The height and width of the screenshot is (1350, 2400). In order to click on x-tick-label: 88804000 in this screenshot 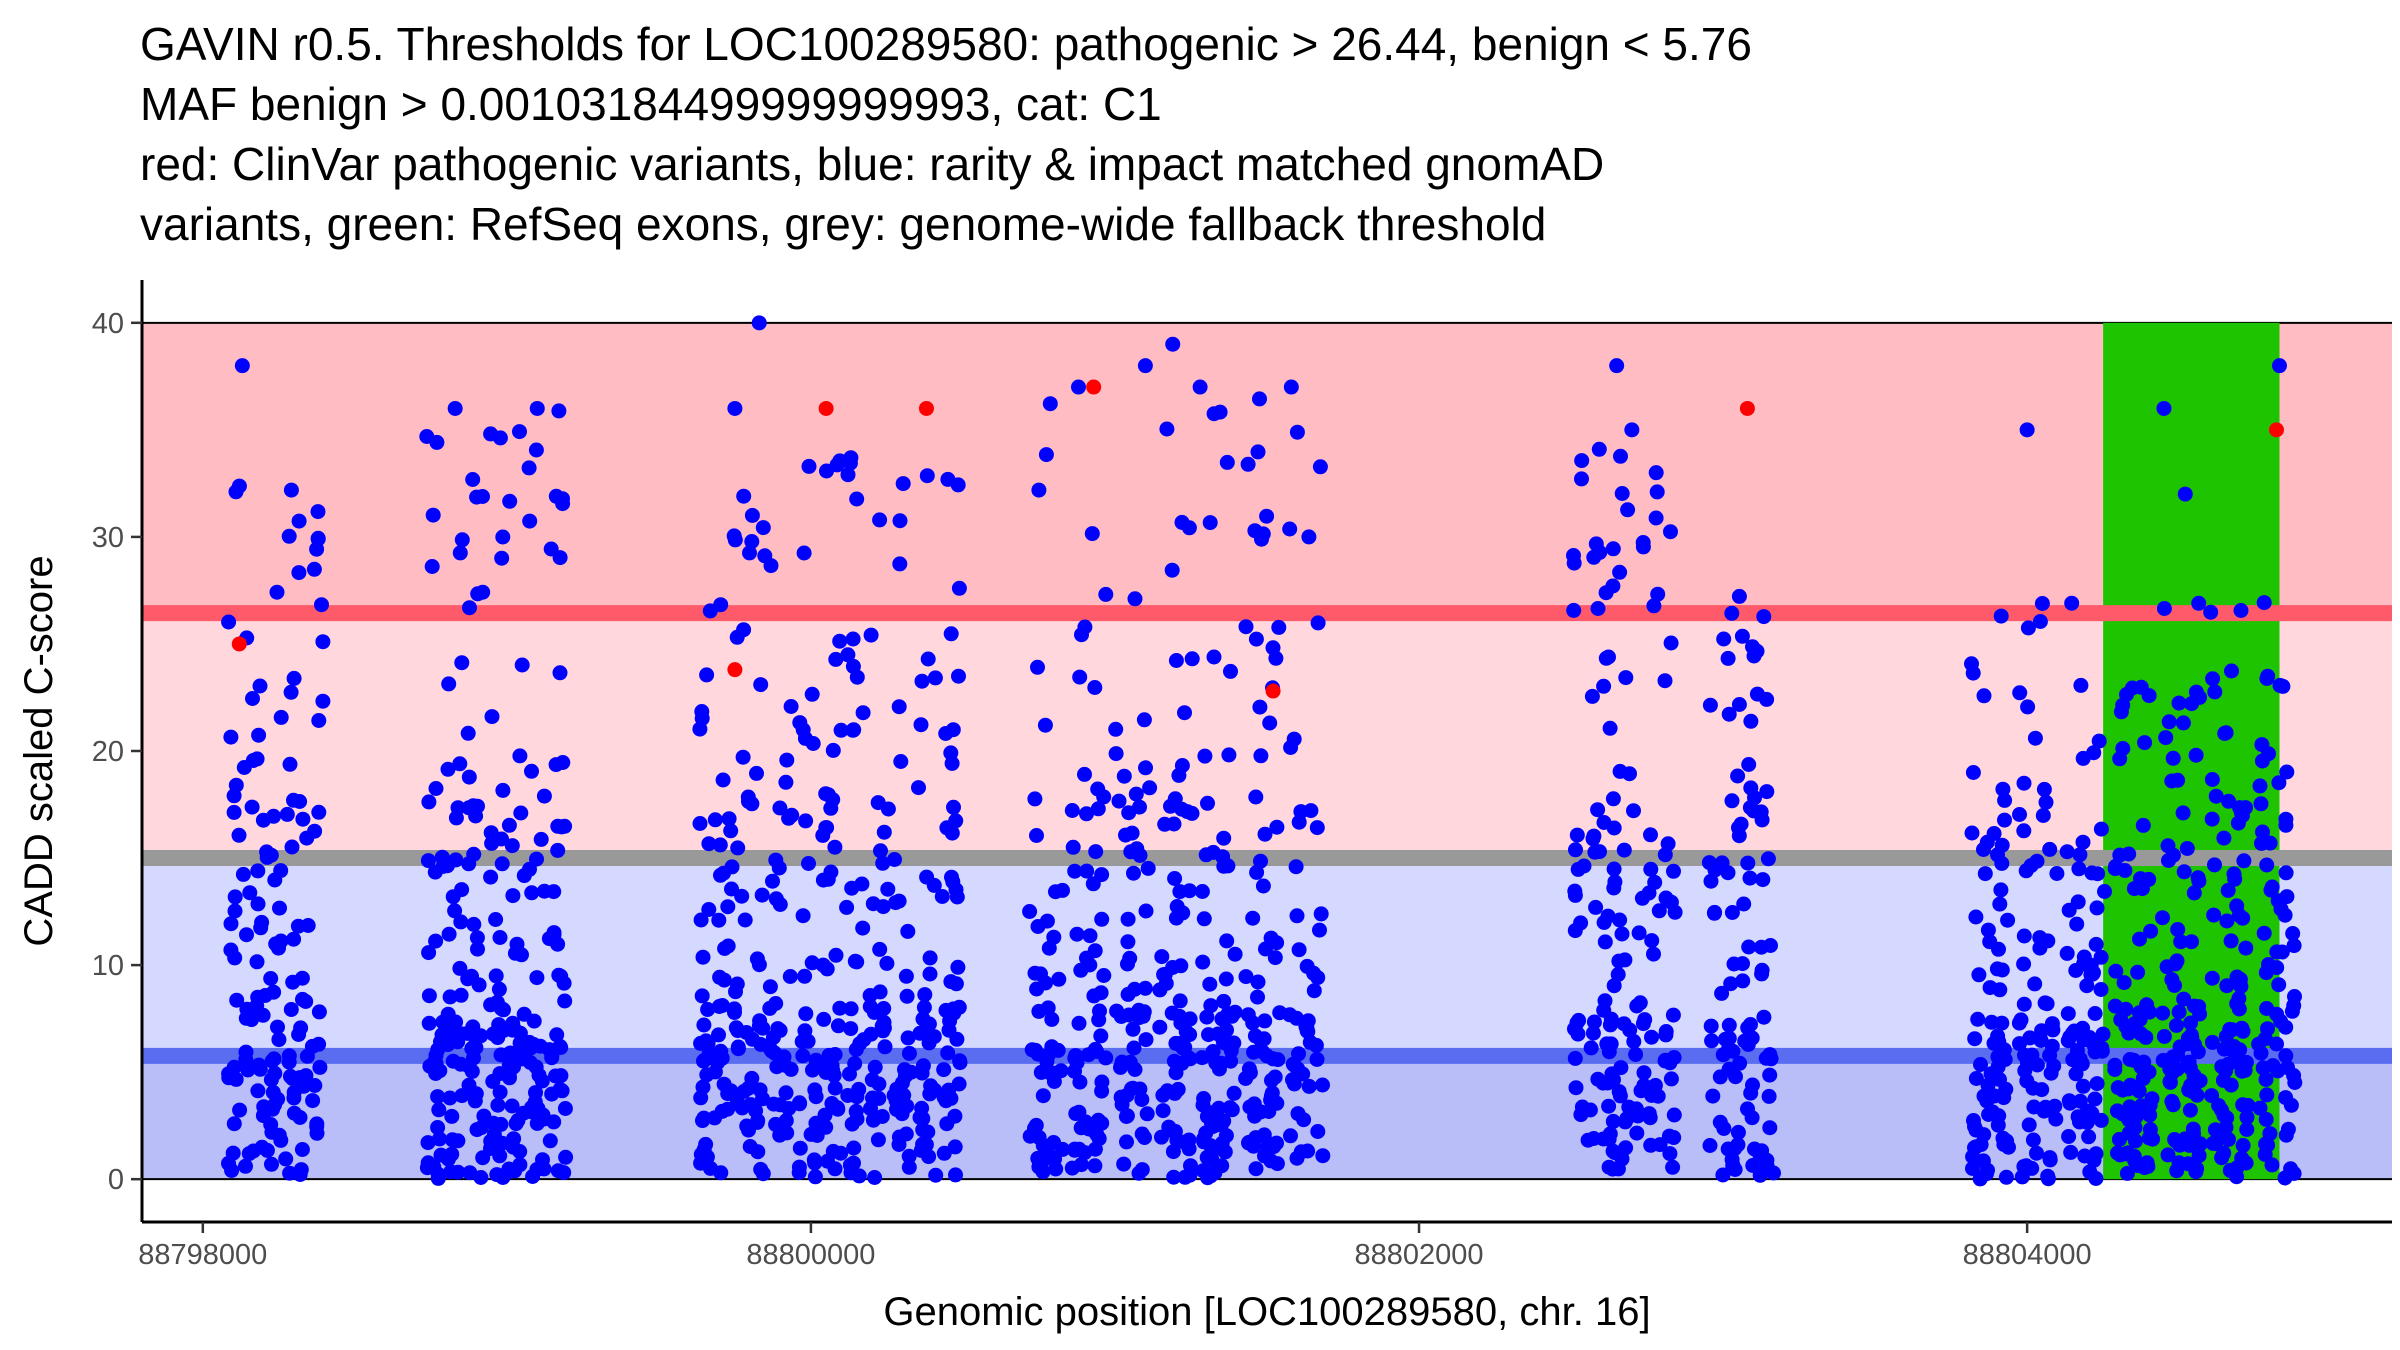, I will do `click(2027, 1255)`.